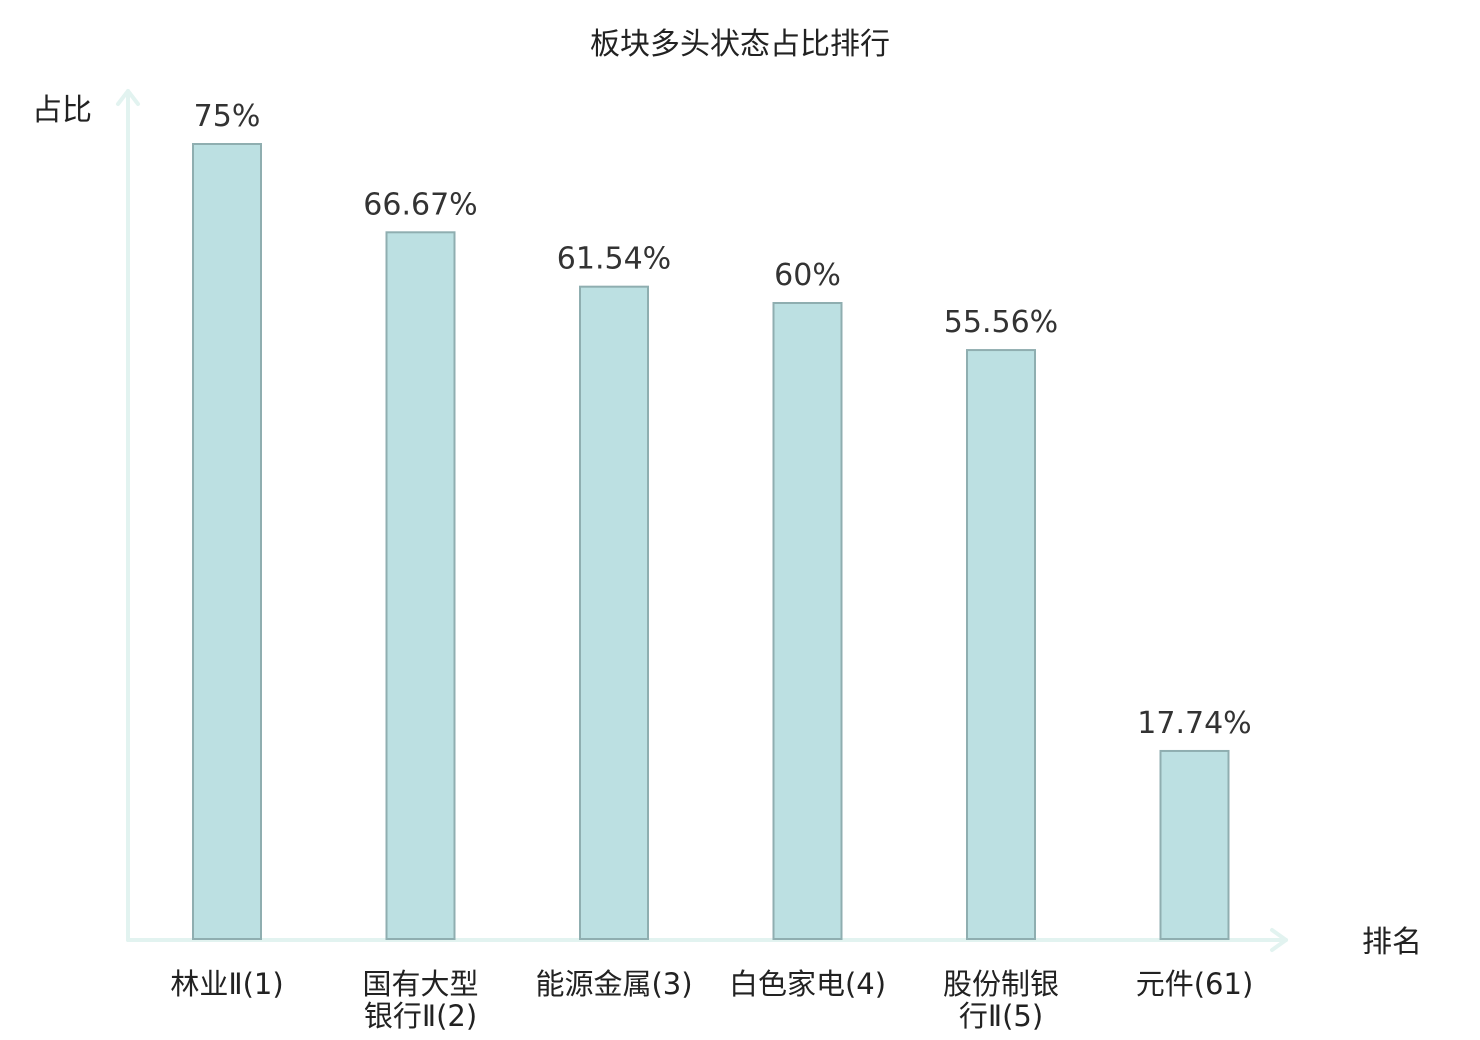  I want to click on value-label-2: 66.67%, so click(420, 204).